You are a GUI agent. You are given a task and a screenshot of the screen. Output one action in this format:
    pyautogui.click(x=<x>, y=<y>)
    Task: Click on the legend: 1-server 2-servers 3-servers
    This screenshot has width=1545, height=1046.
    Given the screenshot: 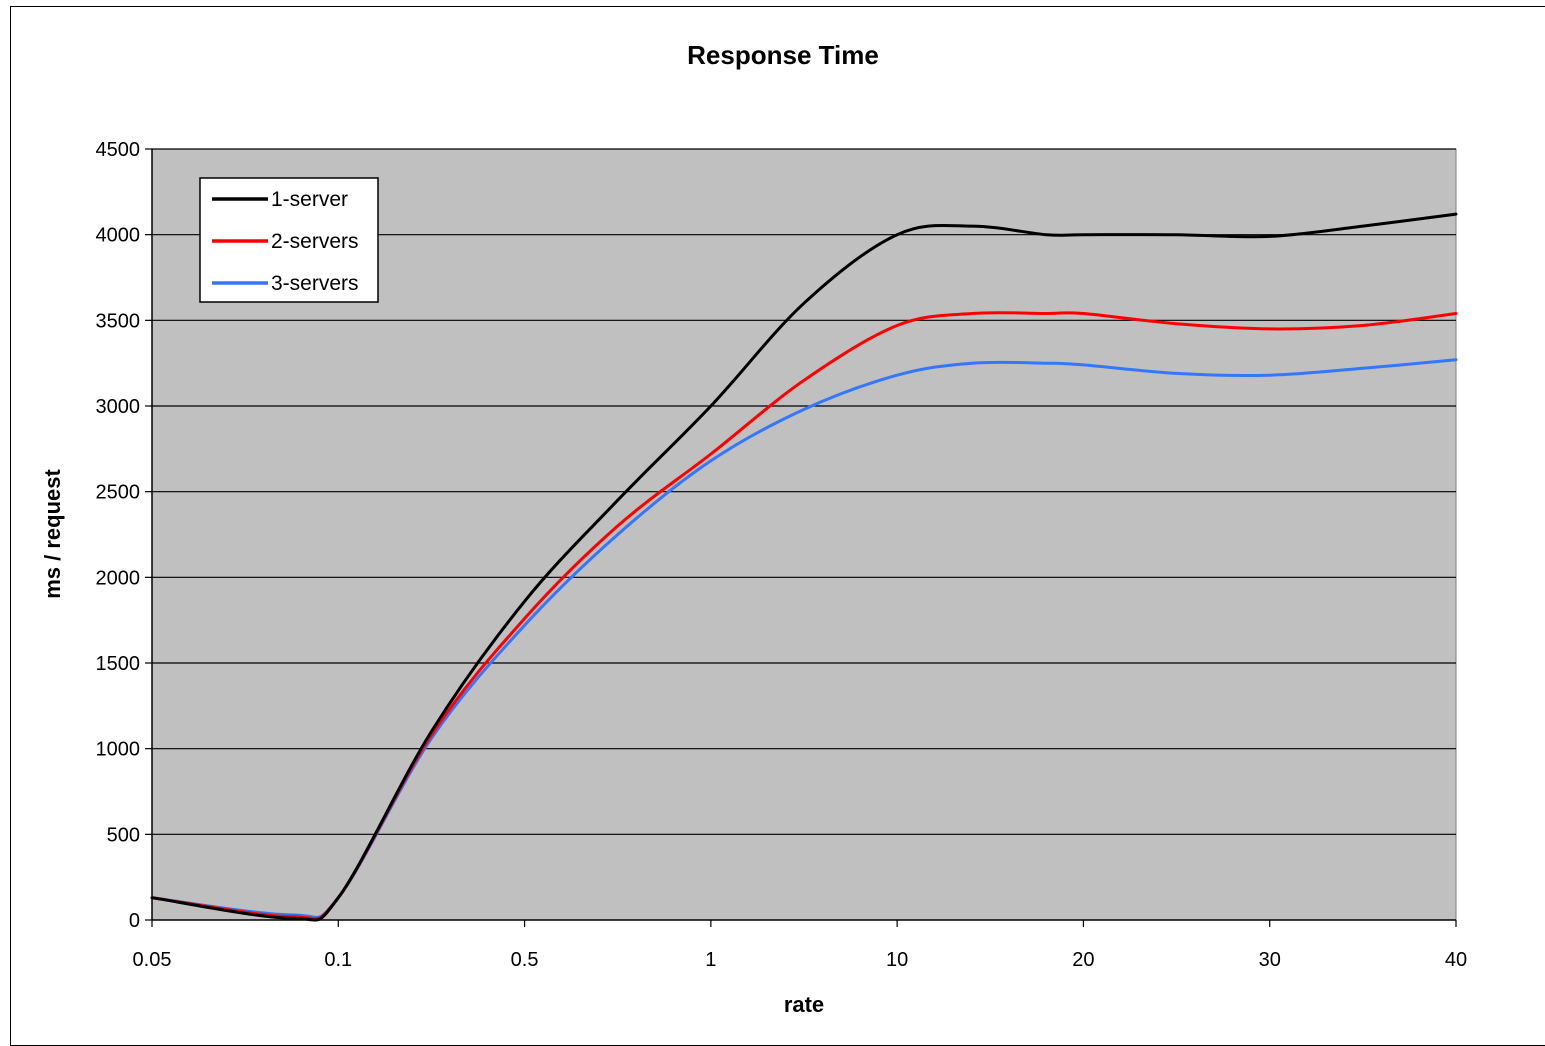 What is the action you would take?
    pyautogui.click(x=289, y=240)
    